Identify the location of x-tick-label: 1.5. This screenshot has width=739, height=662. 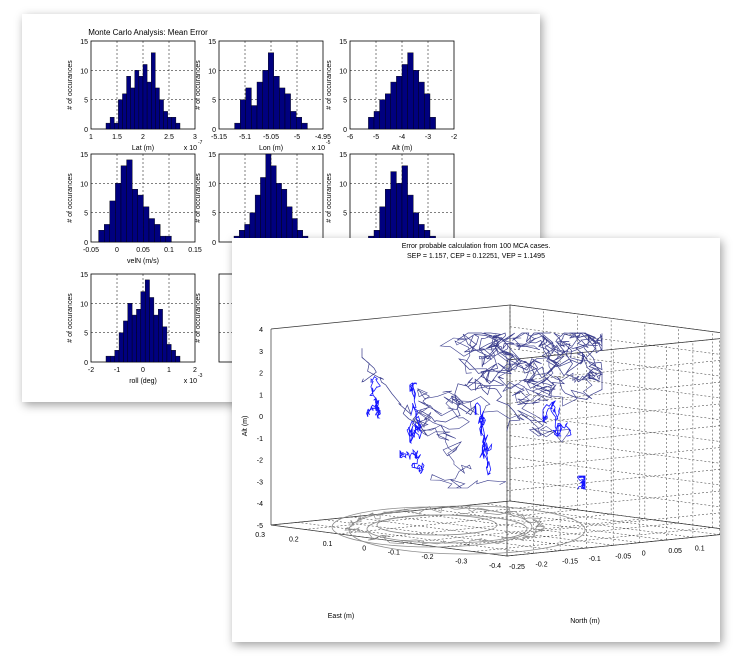
(117, 137).